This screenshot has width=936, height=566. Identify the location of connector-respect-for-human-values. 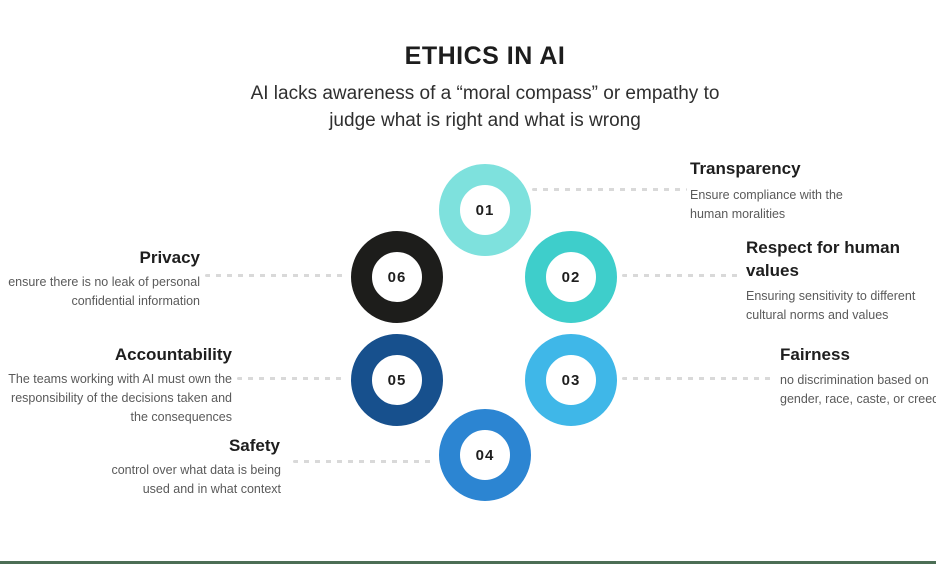
(680, 275).